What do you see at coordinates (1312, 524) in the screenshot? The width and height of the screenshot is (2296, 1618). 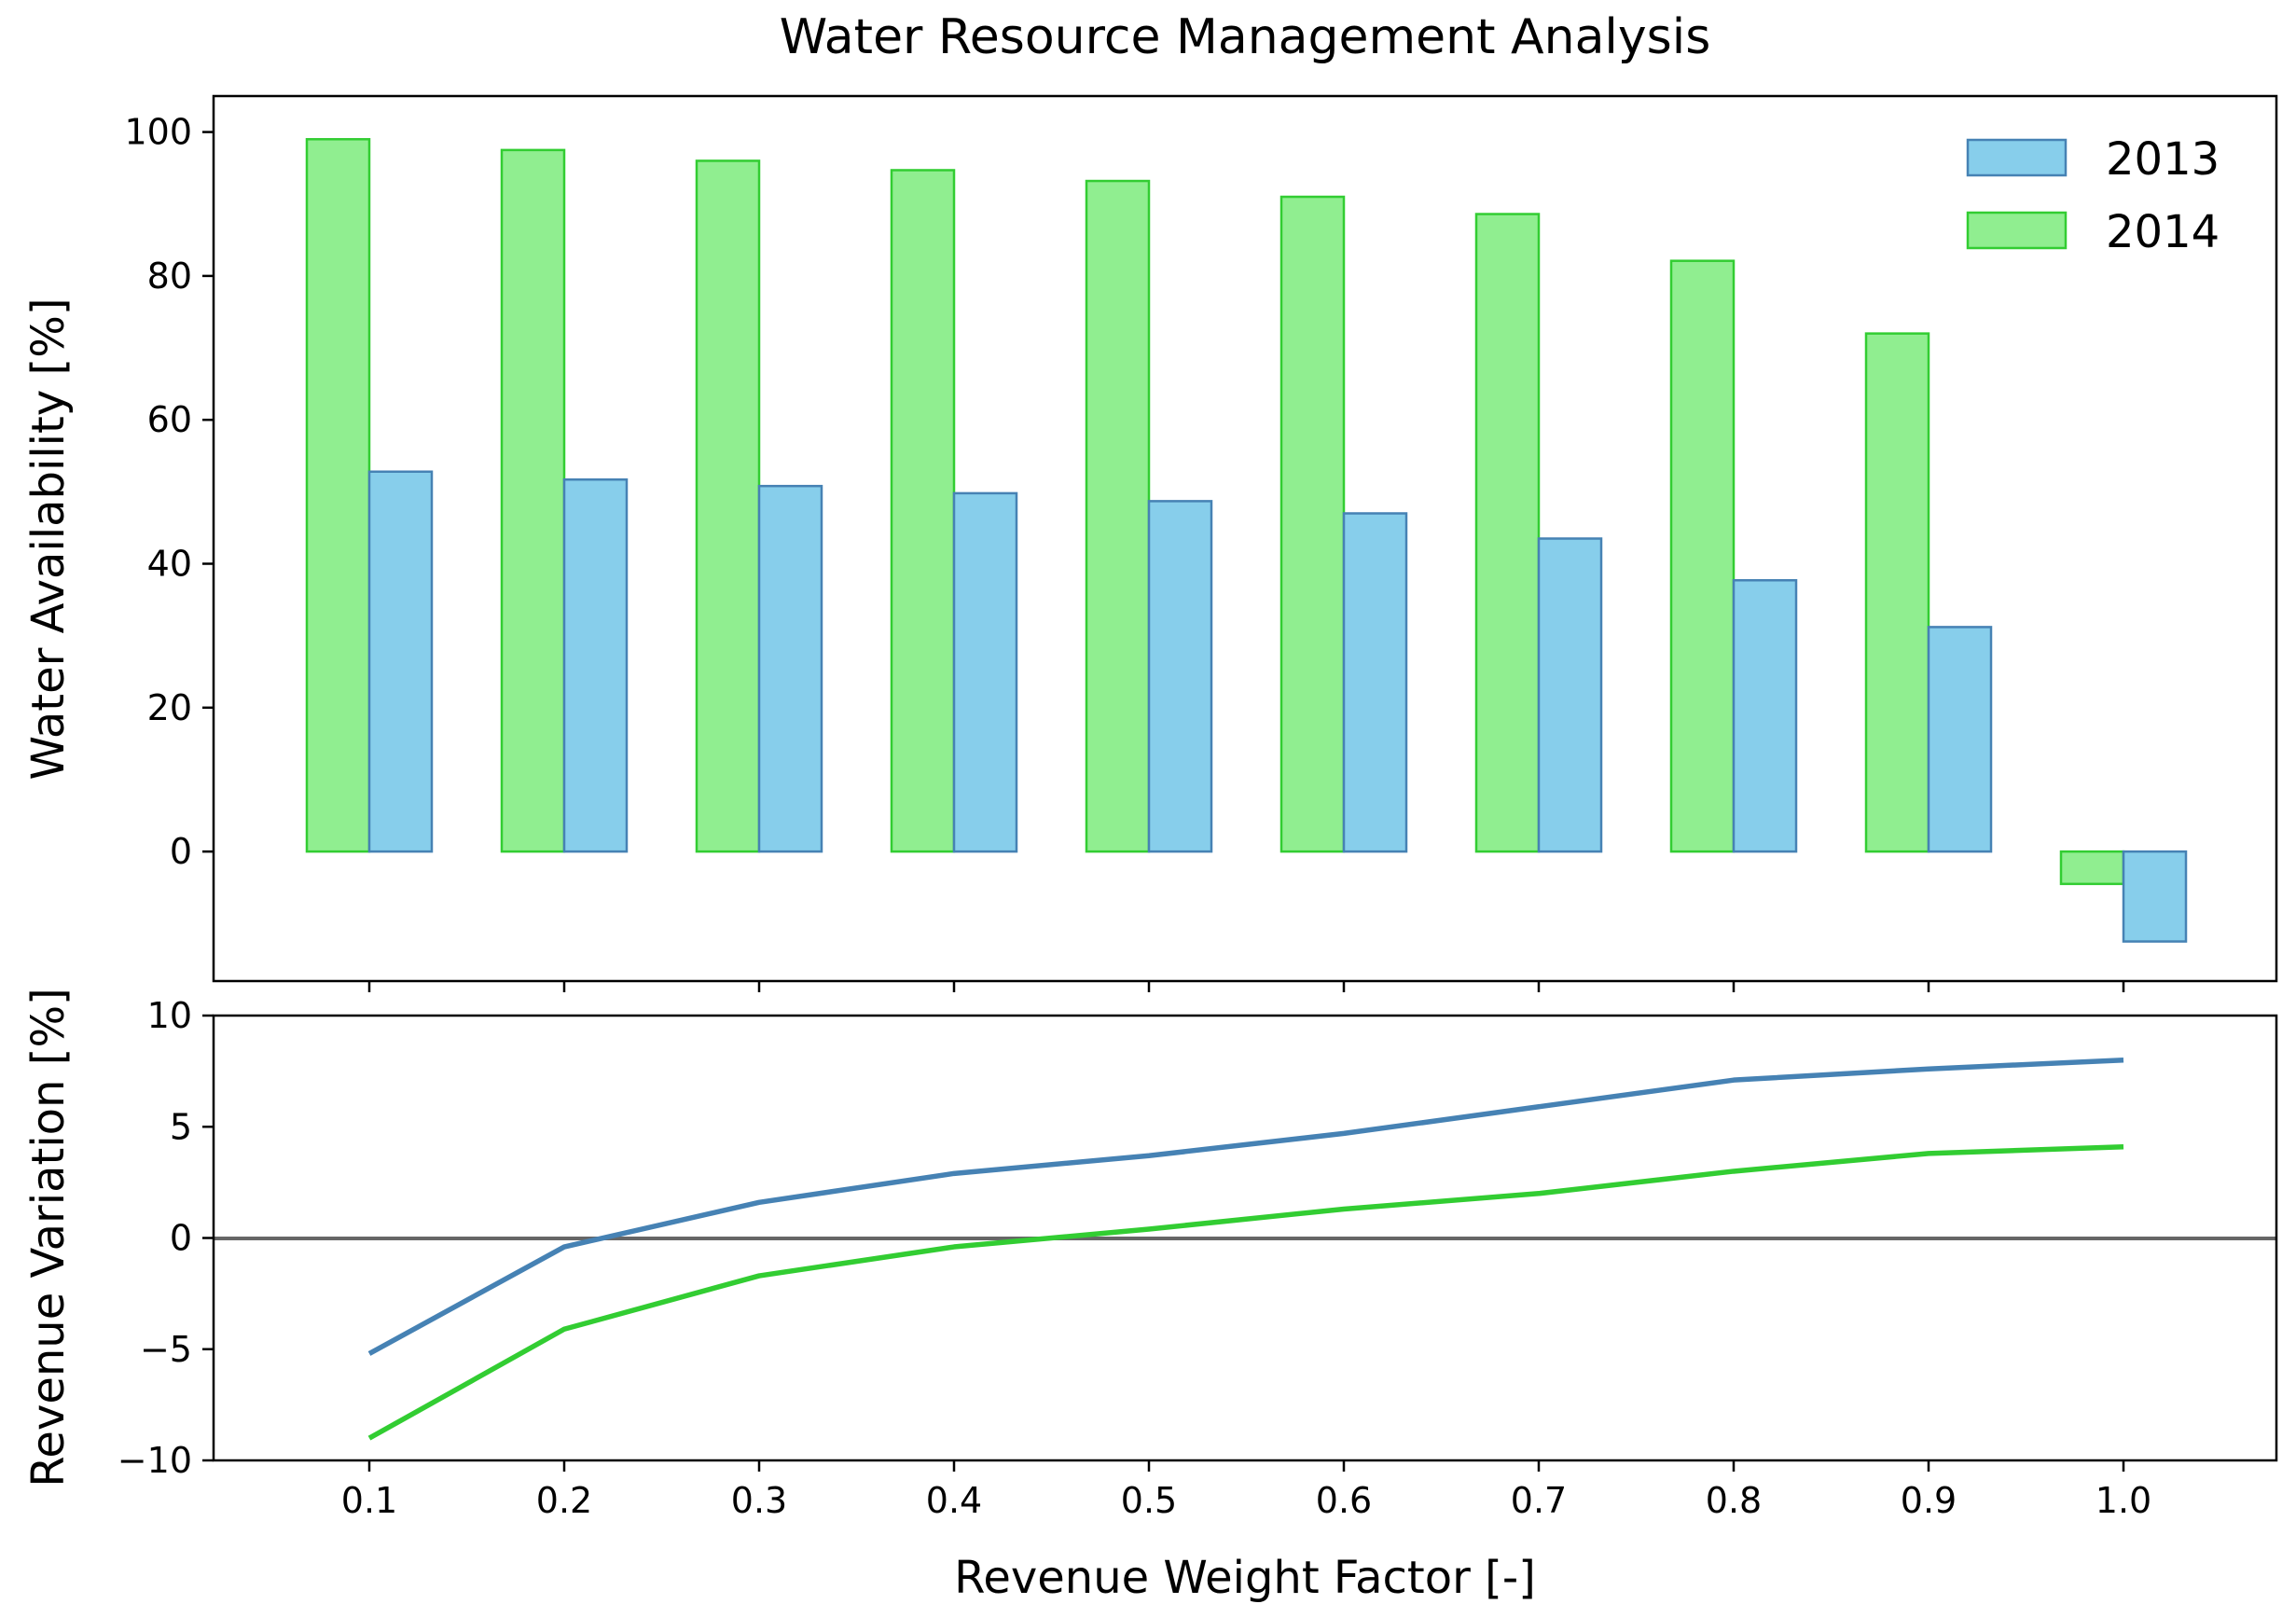 I see `bar-2014-0.6` at bounding box center [1312, 524].